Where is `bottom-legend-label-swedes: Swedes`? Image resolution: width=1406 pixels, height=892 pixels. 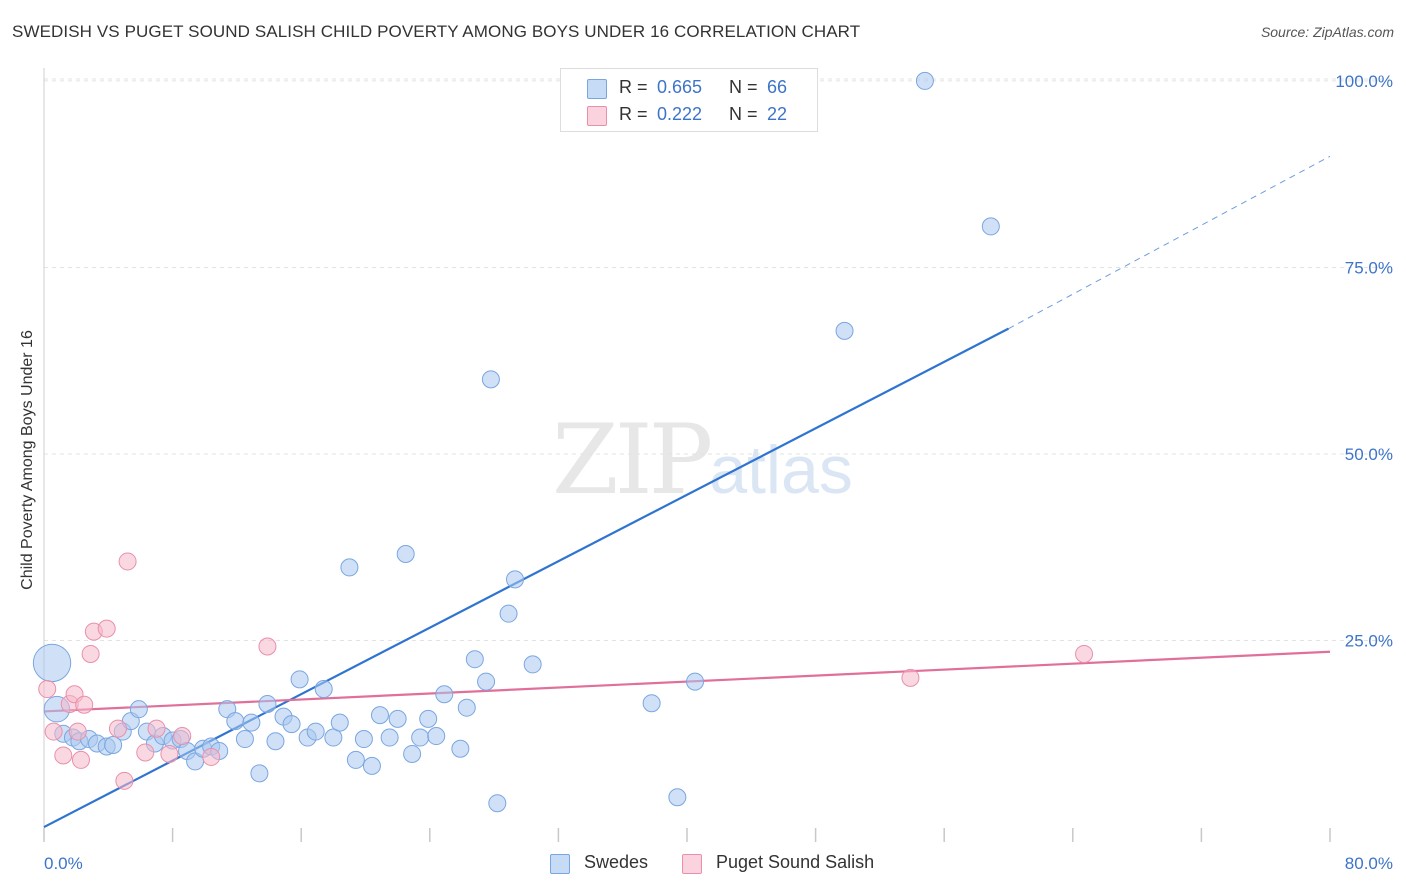 bottom-legend-label-swedes: Swedes is located at coordinates (616, 862).